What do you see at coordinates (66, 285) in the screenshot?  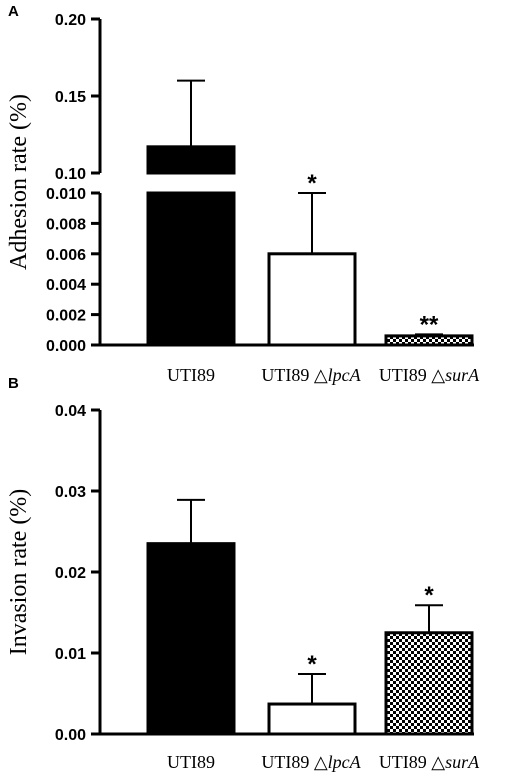 I see `y-tick-label: 0.004` at bounding box center [66, 285].